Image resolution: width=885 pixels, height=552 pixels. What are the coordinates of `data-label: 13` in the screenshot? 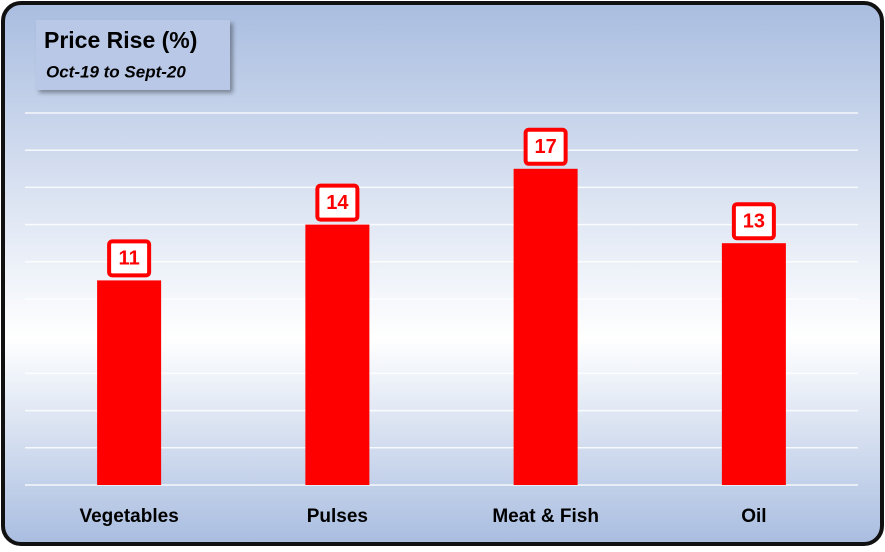 It's located at (754, 221).